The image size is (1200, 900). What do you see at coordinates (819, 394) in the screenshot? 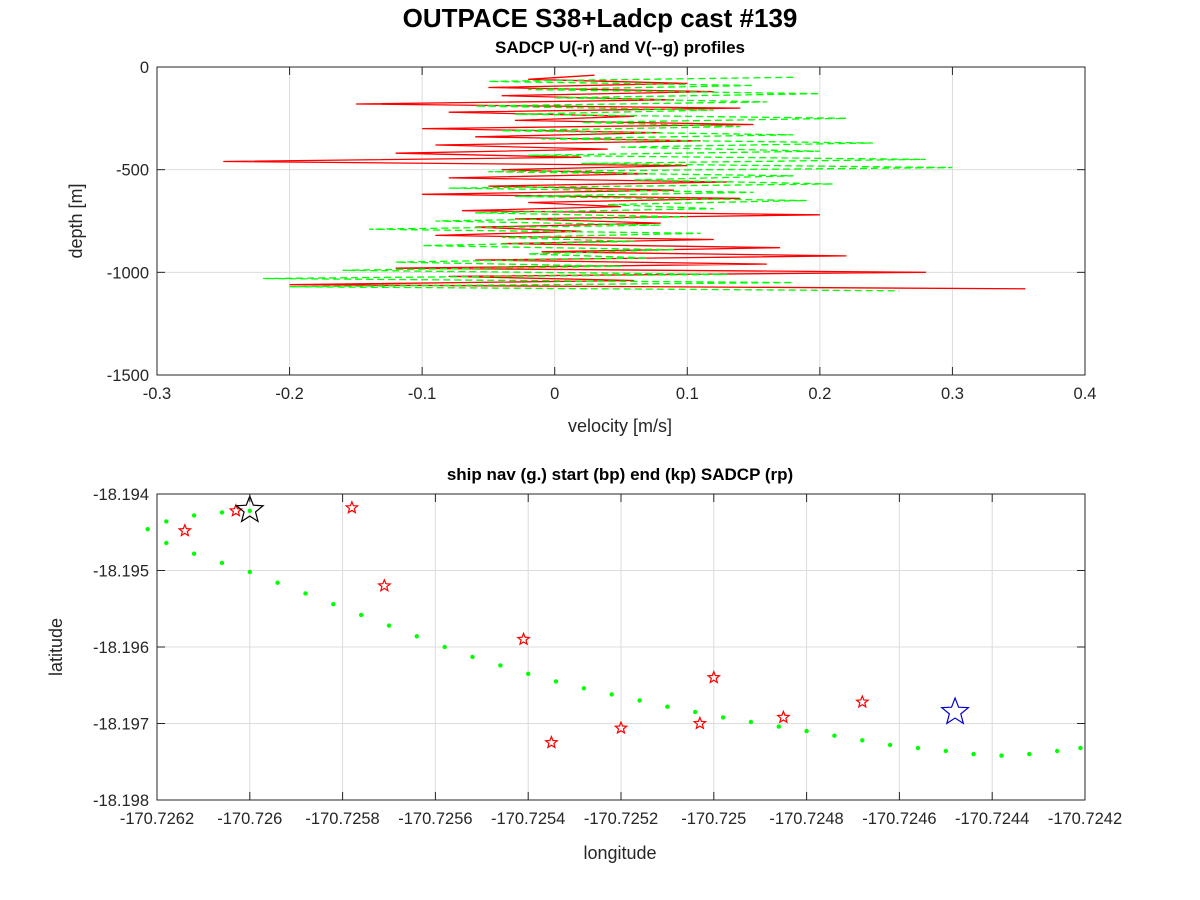
I see `x-tick-label: 0.2` at bounding box center [819, 394].